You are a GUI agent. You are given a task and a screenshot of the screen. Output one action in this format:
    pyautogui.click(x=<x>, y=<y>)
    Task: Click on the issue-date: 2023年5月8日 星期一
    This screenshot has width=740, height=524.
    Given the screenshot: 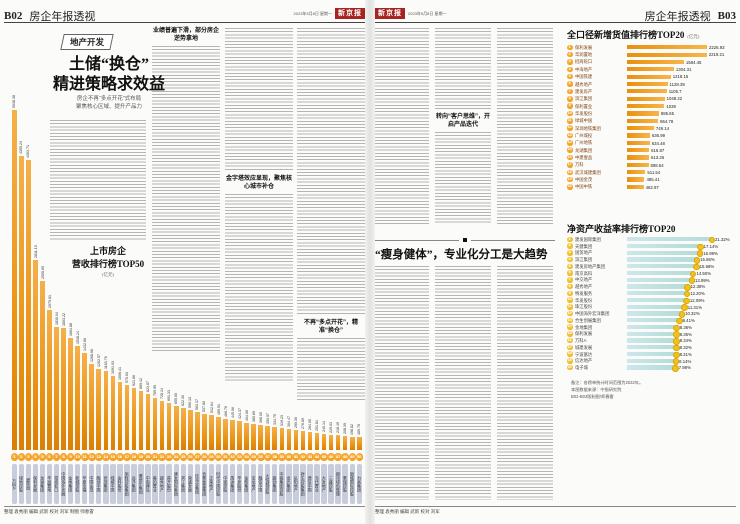 What is the action you would take?
    pyautogui.click(x=312, y=13)
    